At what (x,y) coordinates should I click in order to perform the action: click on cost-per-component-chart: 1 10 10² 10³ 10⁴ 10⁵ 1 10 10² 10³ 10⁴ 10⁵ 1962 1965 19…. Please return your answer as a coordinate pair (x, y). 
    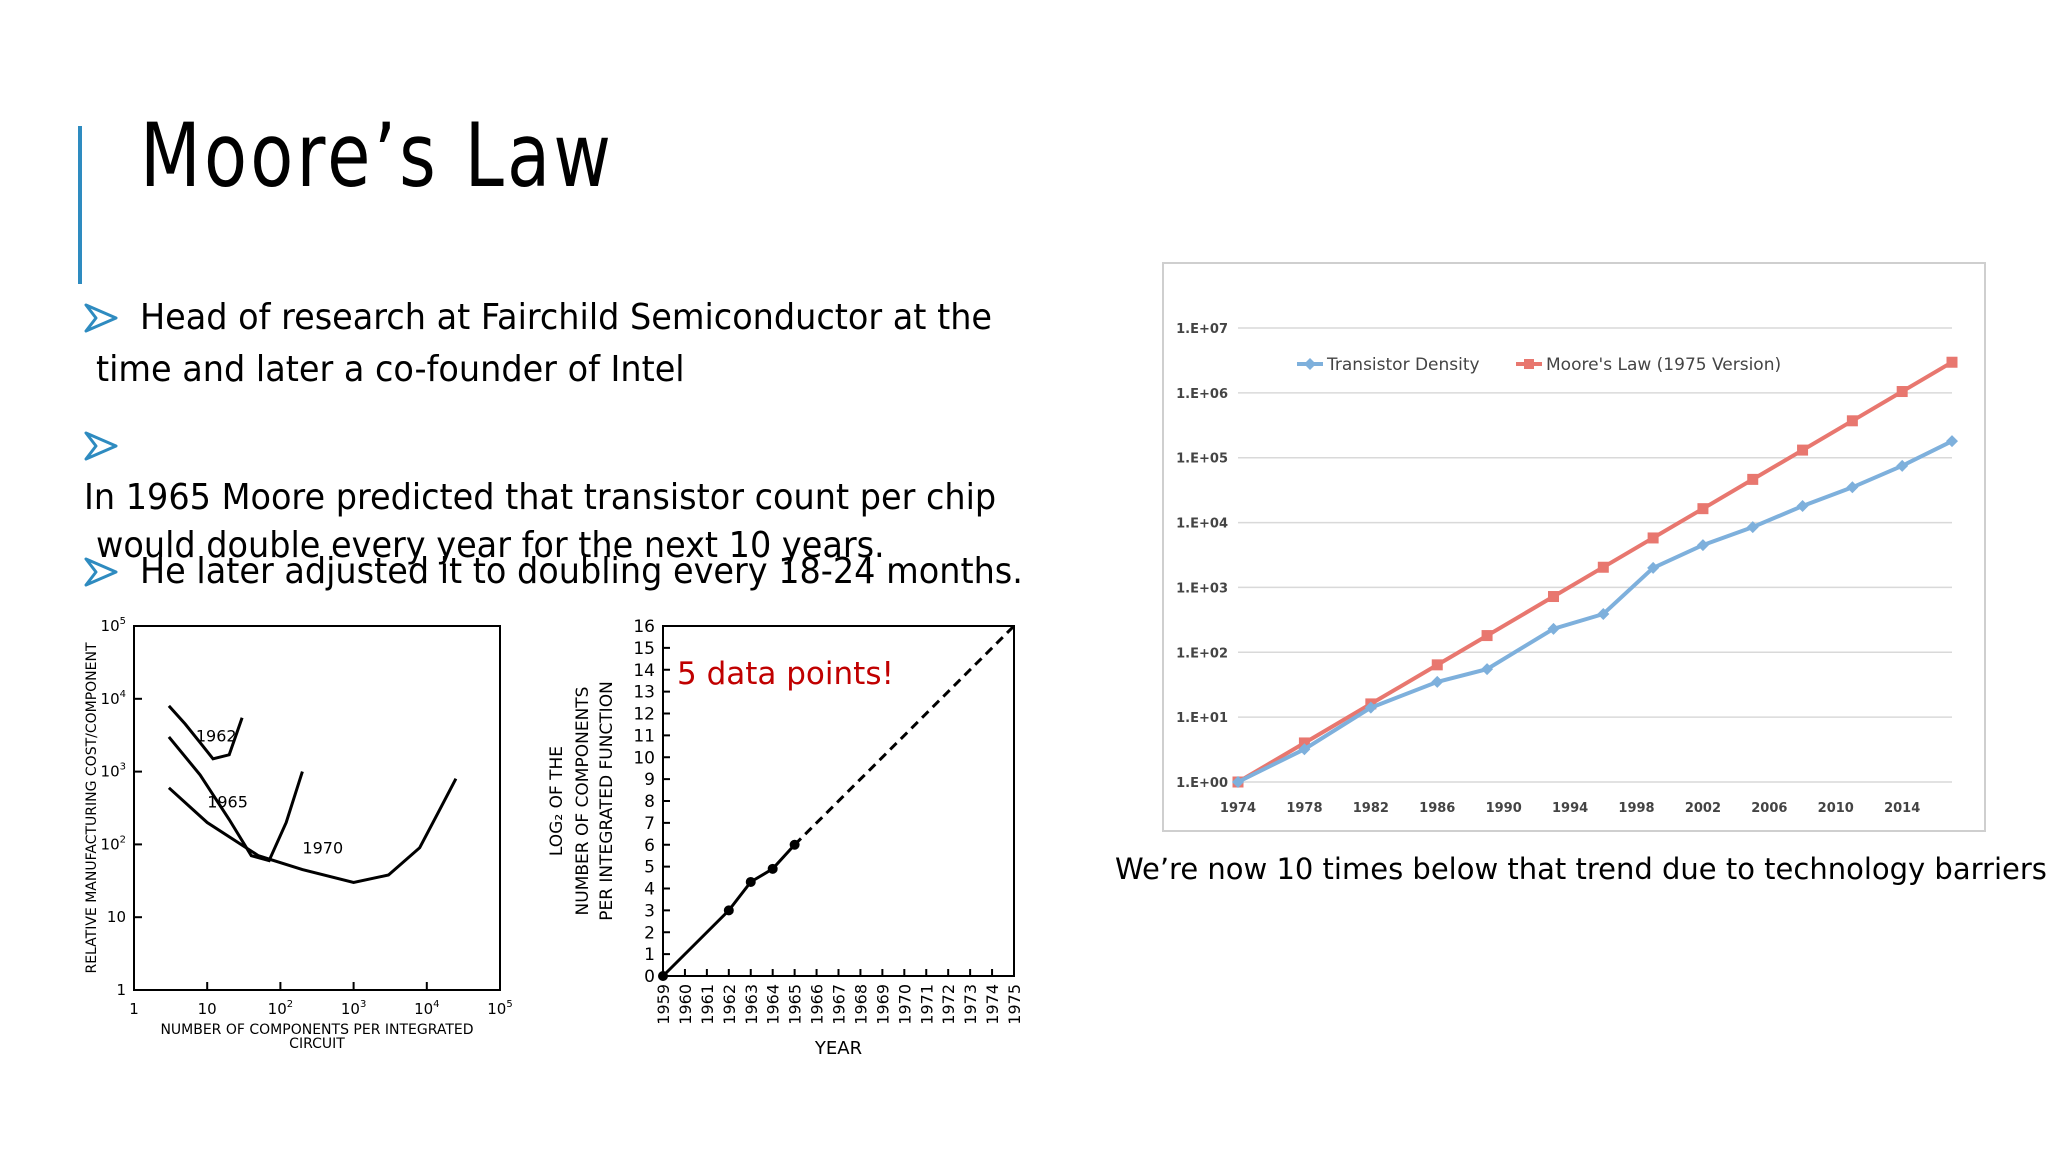
    Looking at the image, I should click on (298, 834).